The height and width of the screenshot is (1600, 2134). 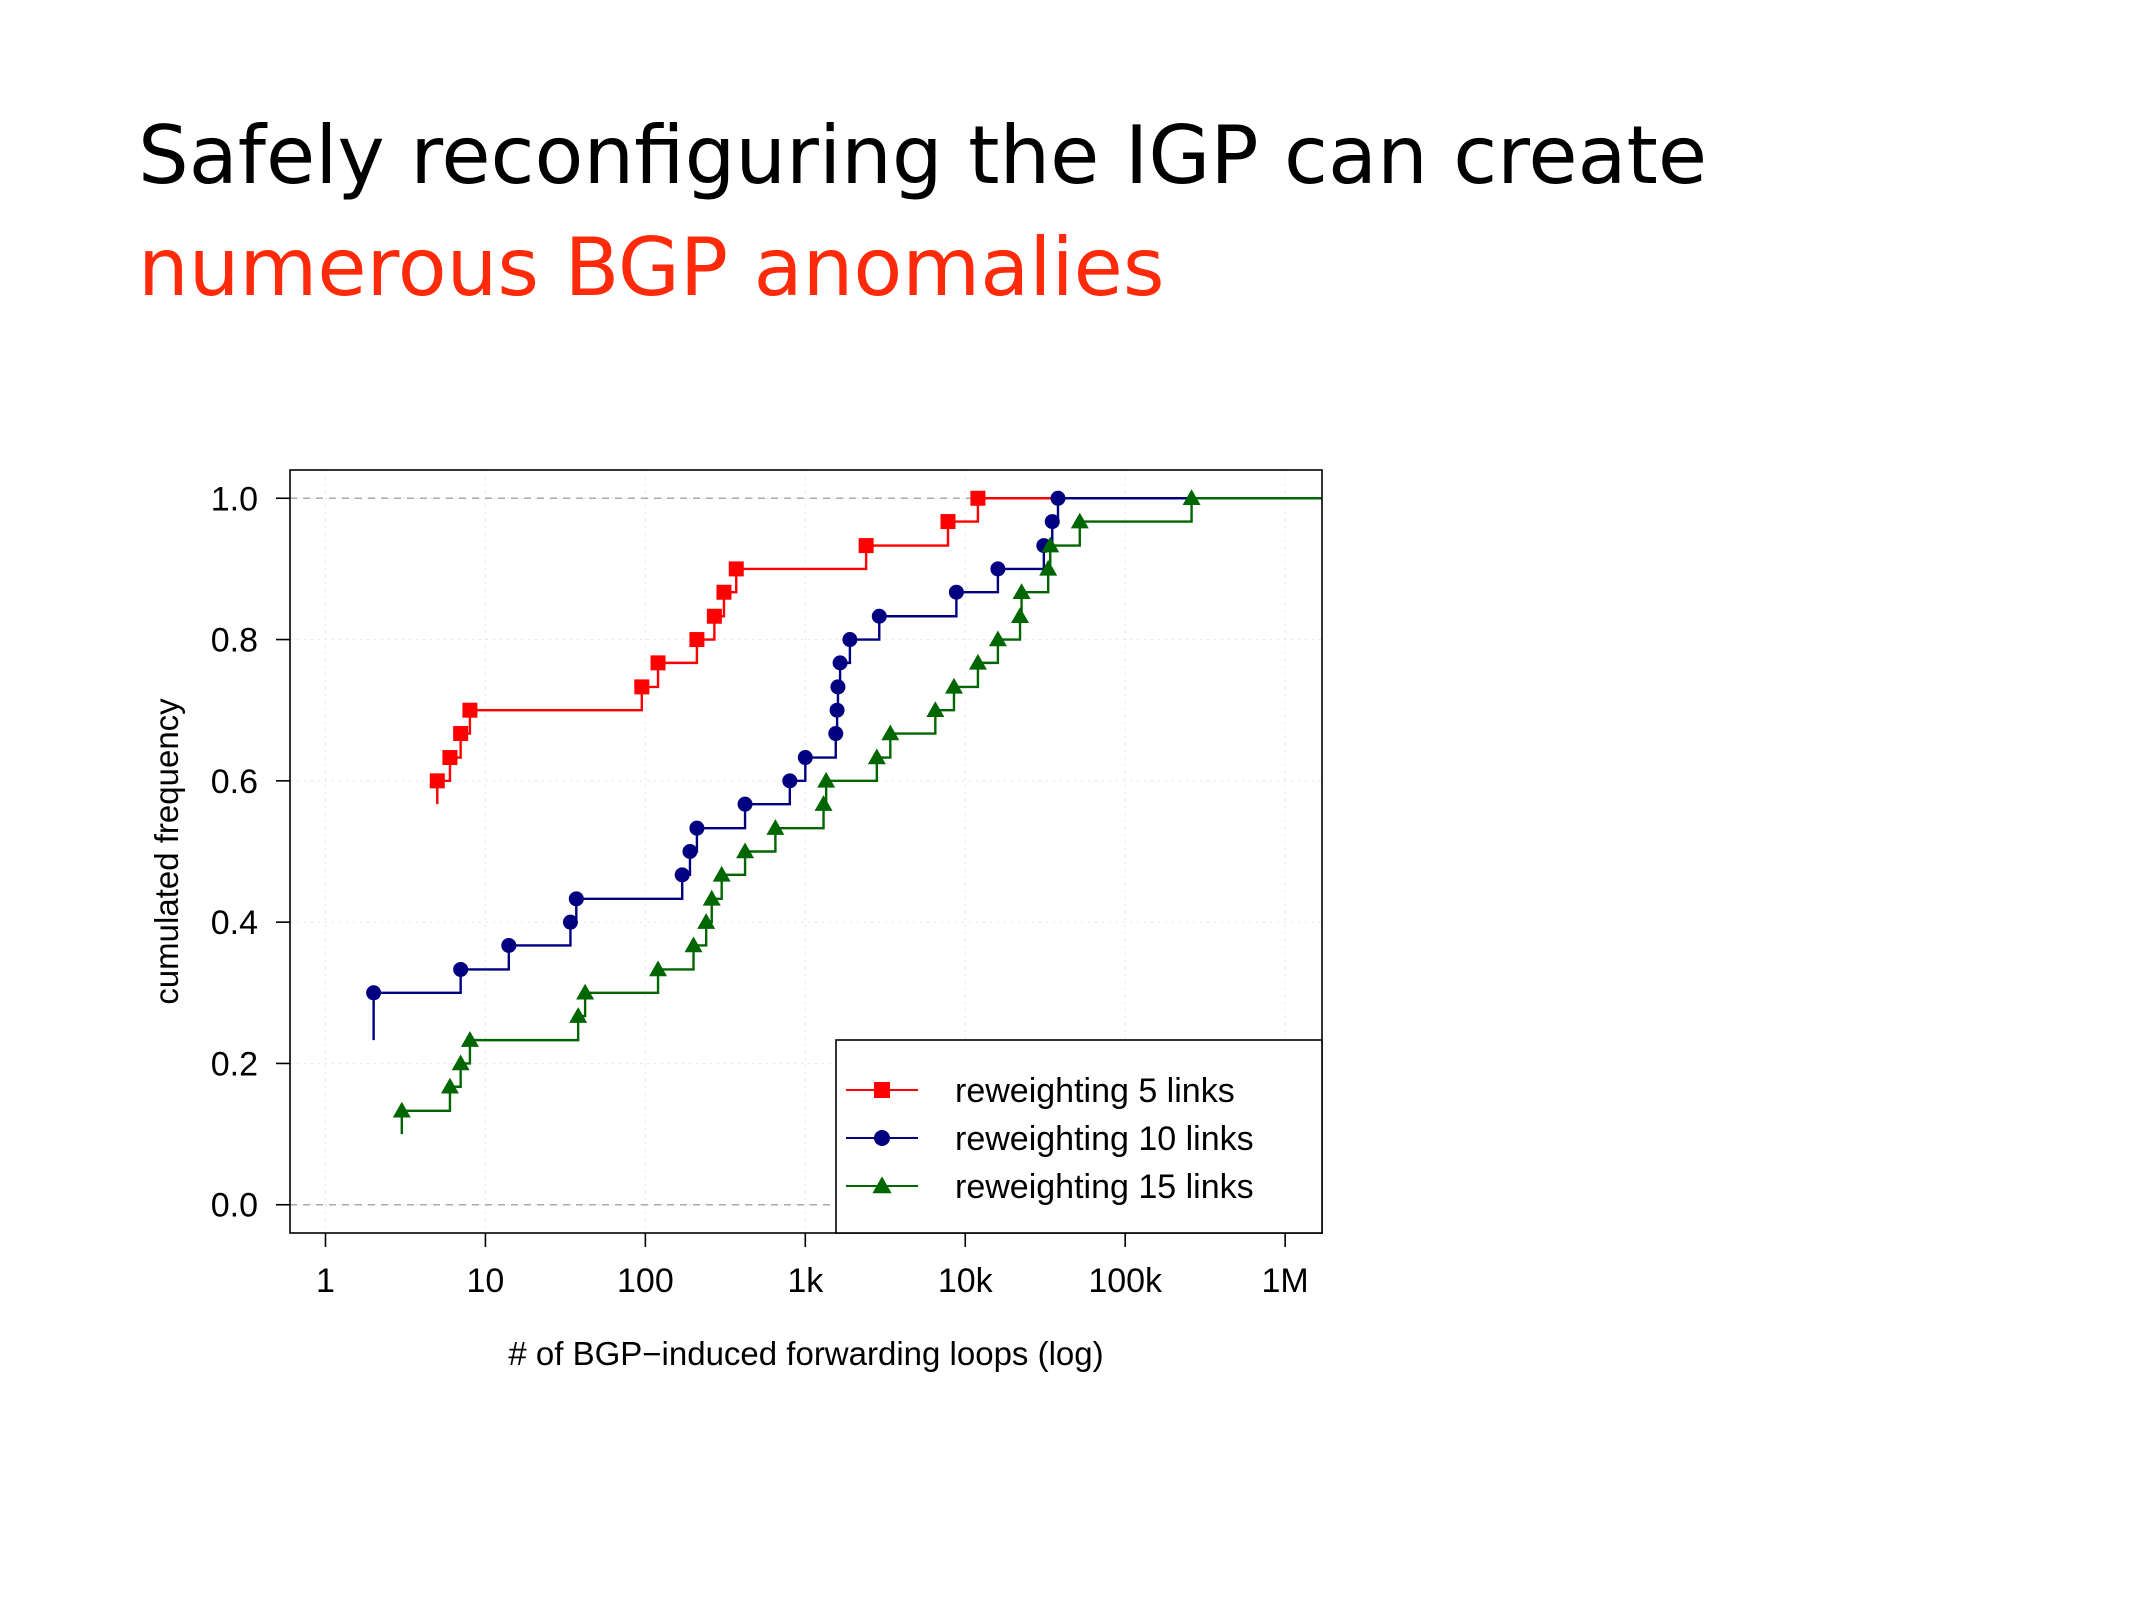 What do you see at coordinates (234, 641) in the screenshot?
I see `y-tick-label: 0.8` at bounding box center [234, 641].